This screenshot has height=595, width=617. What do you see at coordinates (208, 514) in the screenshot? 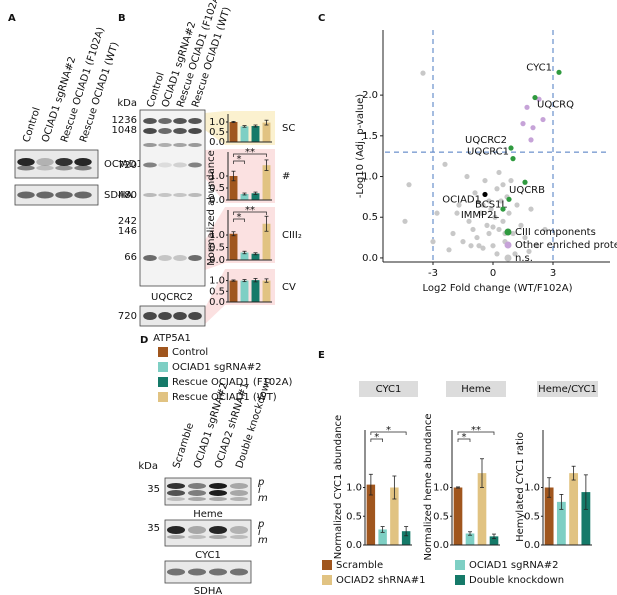
I see `blot-label: Heme` at bounding box center [208, 514].